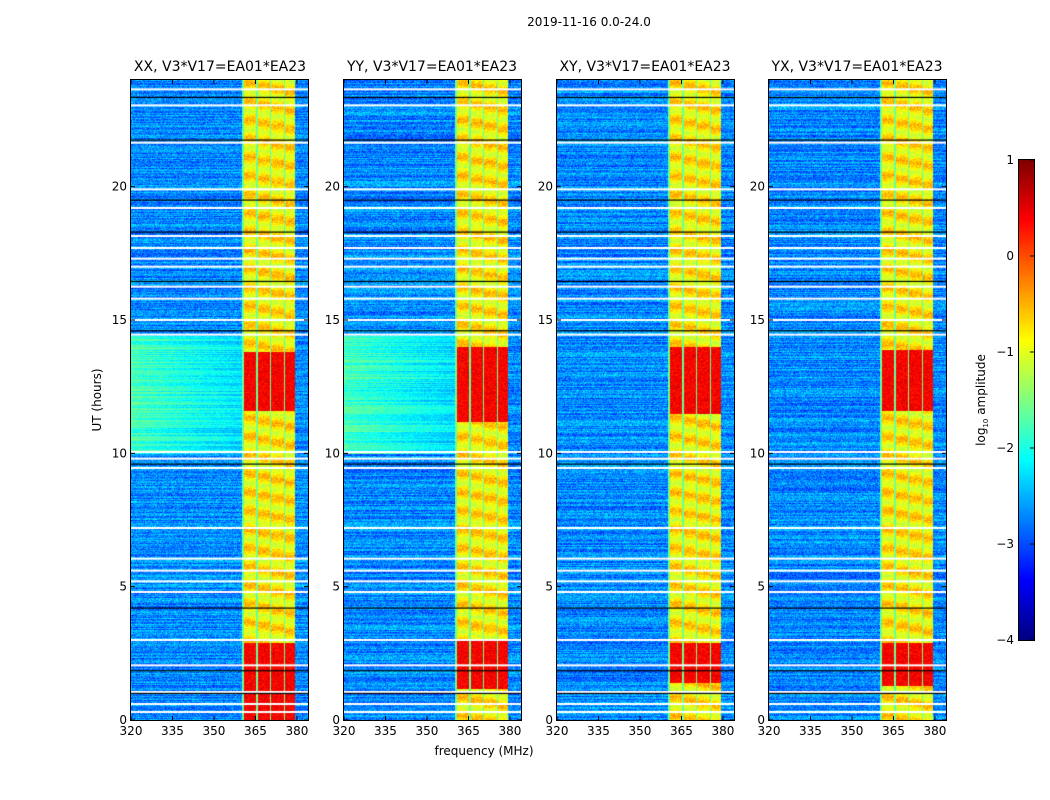 The image size is (1050, 800). I want to click on spectrogram-panel-xy, so click(645, 400).